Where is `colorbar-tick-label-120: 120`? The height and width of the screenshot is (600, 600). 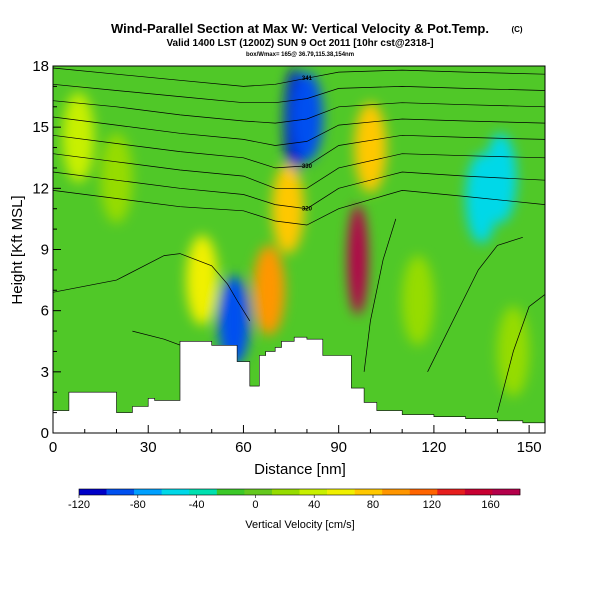
colorbar-tick-label-120: 120 is located at coordinates (432, 505).